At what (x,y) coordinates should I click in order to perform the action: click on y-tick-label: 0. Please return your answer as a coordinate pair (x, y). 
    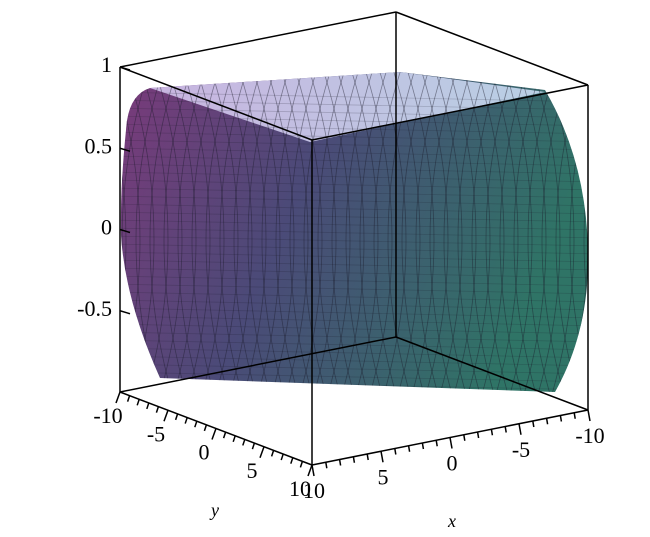
    Looking at the image, I should click on (204, 452).